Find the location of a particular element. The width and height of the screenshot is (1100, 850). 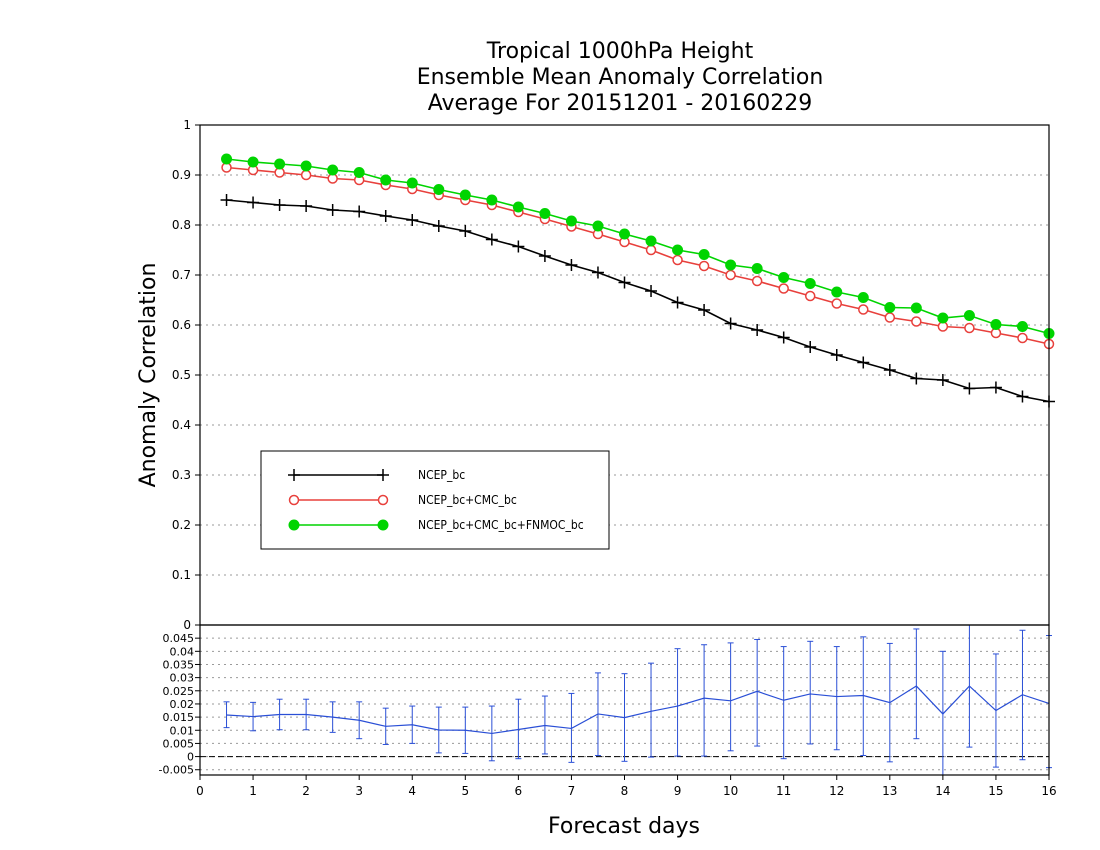

x-tick-label: 16 is located at coordinates (1048, 791).